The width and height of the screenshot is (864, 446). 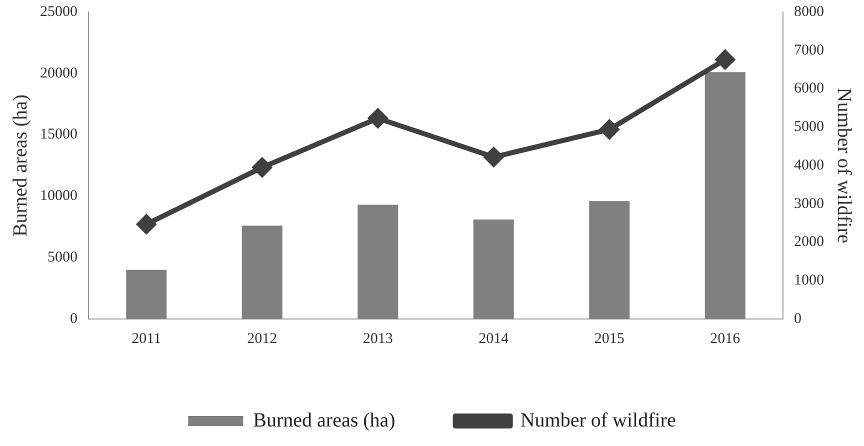 What do you see at coordinates (809, 242) in the screenshot?
I see `y2-tick-label: 2000` at bounding box center [809, 242].